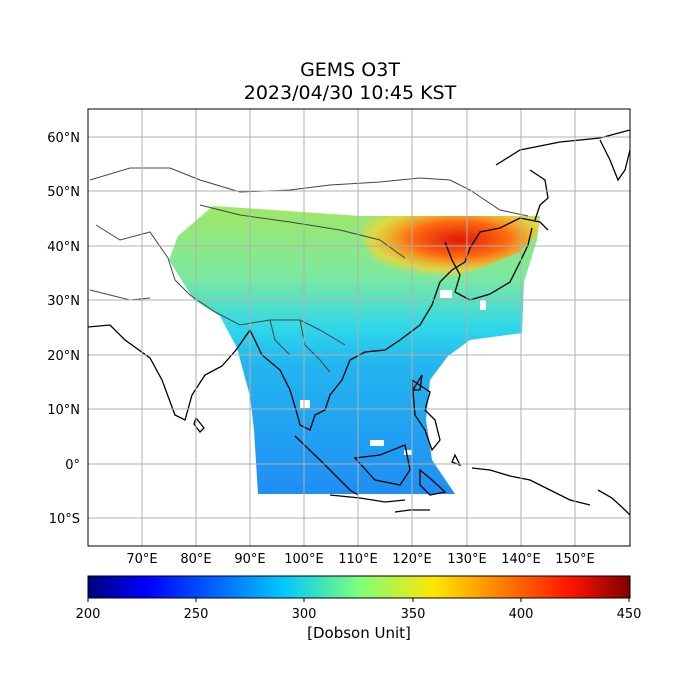 The width and height of the screenshot is (700, 700). Describe the element at coordinates (358, 600) in the screenshot. I see `colorbar-ticks` at that location.